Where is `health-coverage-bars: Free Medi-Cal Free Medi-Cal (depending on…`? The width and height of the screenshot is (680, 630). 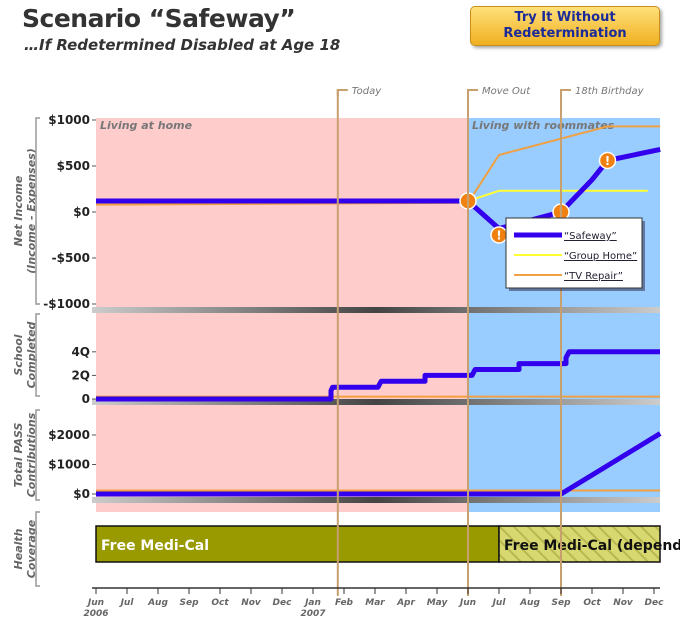 health-coverage-bars: Free Medi-Cal Free Medi-Cal (depending on… is located at coordinates (387, 544).